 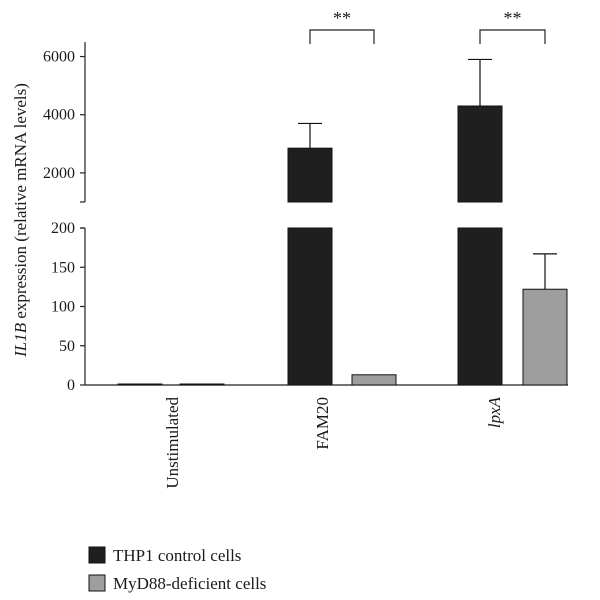 What do you see at coordinates (63, 307) in the screenshot?
I see `y-tick-label: 100` at bounding box center [63, 307].